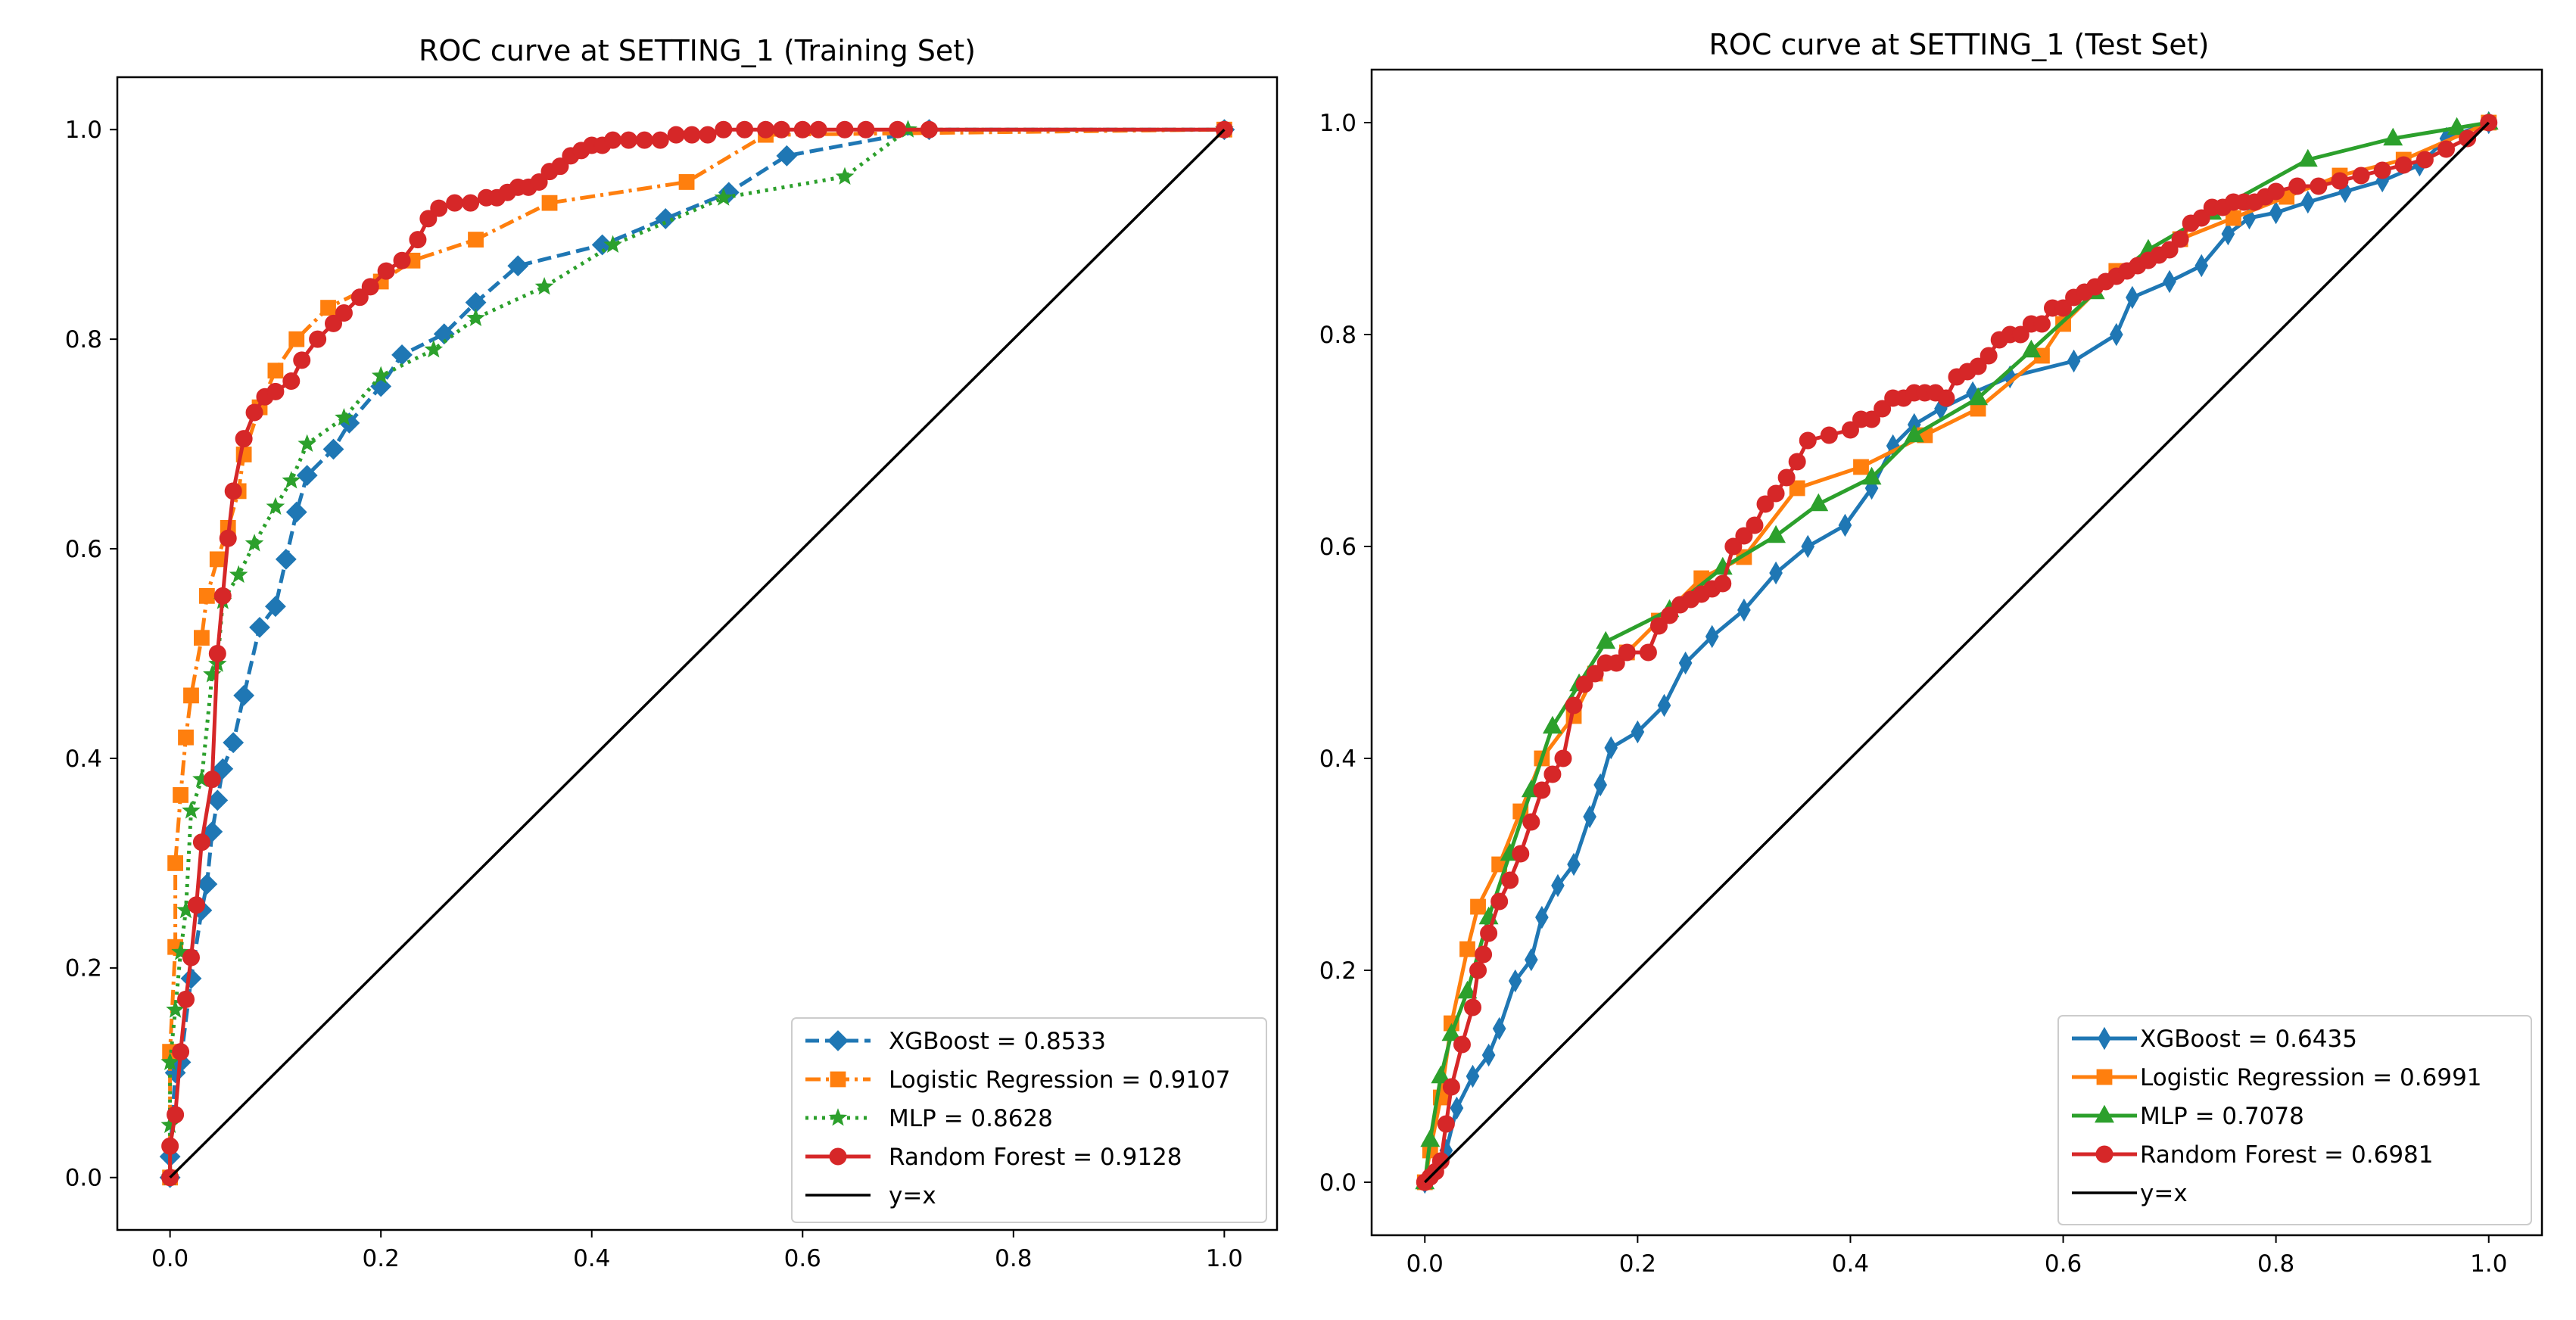 This screenshot has width=2576, height=1320. Describe the element at coordinates (955, 1041) in the screenshot. I see `legend-item: XGBoost = 0.8533` at that location.